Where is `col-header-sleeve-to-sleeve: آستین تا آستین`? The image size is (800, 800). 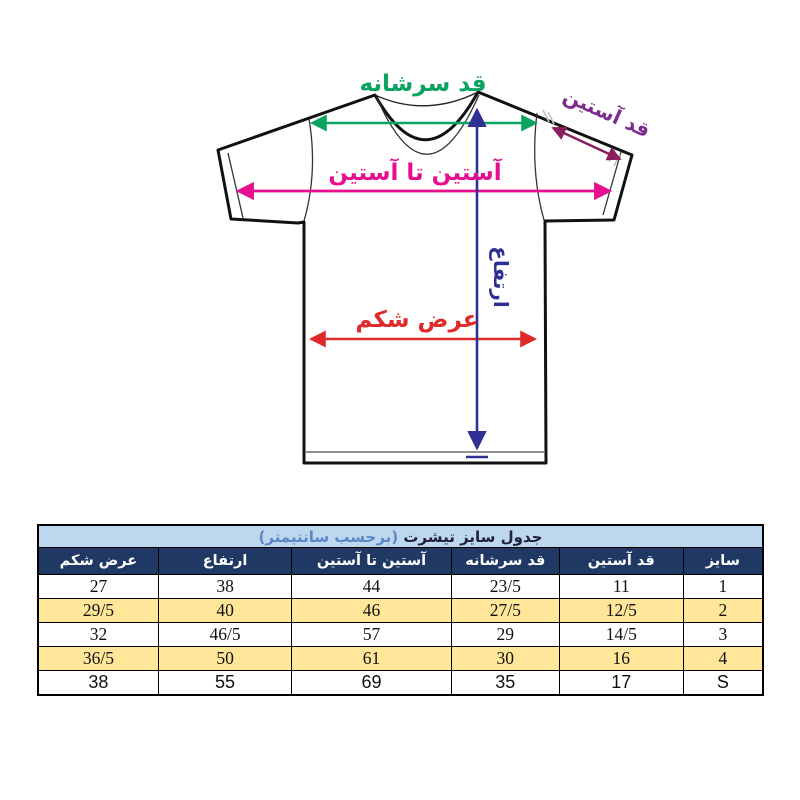 col-header-sleeve-to-sleeve: آستین تا آستین is located at coordinates (371, 561).